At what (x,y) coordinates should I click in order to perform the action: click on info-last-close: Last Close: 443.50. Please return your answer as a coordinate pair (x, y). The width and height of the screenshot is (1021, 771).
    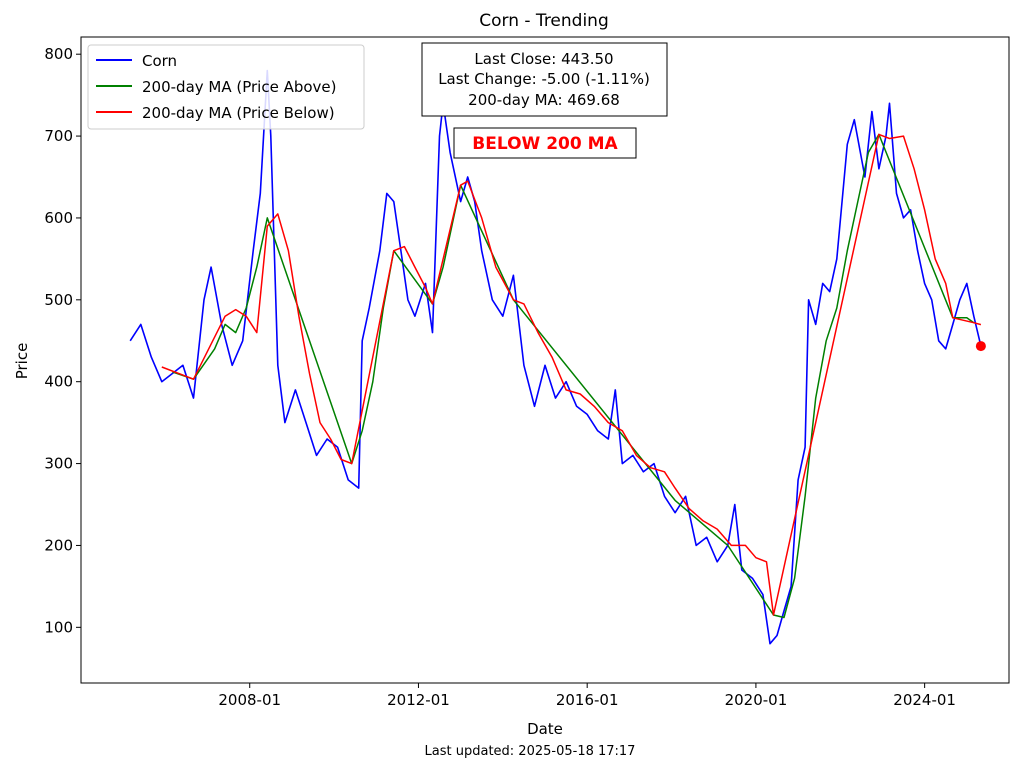
    Looking at the image, I should click on (543, 59).